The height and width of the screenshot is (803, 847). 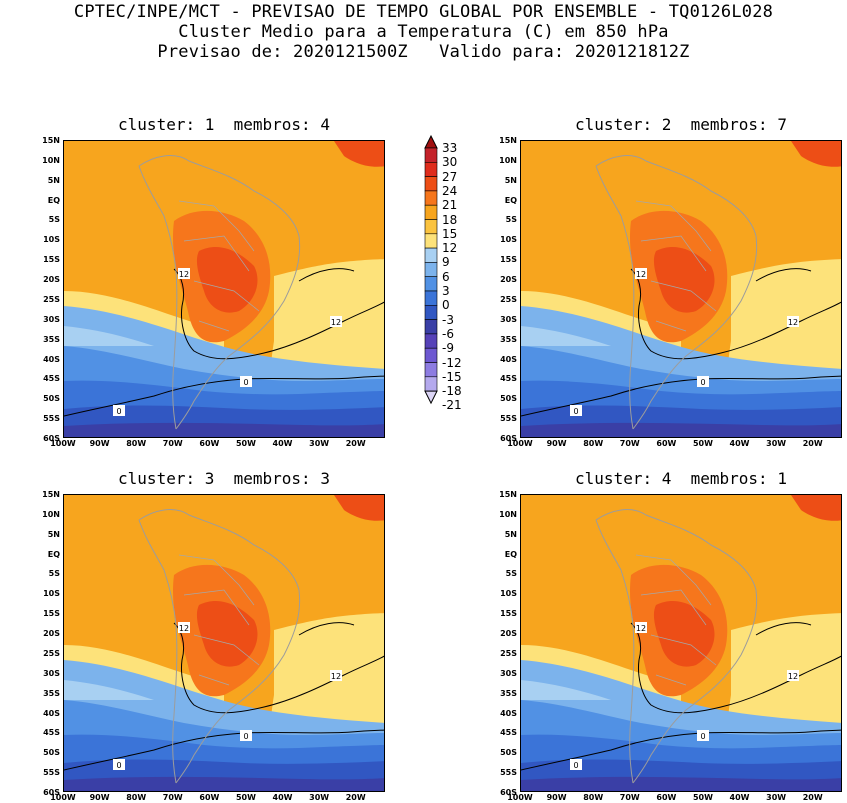 What do you see at coordinates (446, 262) in the screenshot?
I see `colorbar-tick-label: 9` at bounding box center [446, 262].